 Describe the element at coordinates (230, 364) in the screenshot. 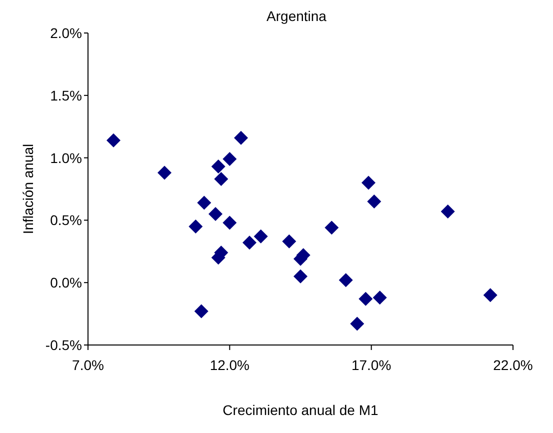

I see `x-tick-label: 12.0%` at that location.